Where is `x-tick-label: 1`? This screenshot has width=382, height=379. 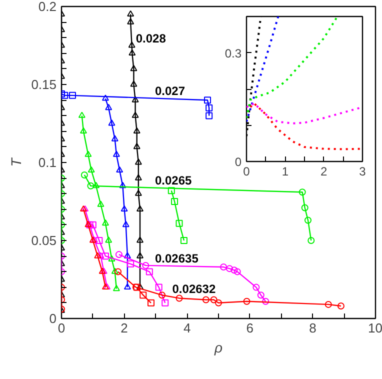 x-tick-label: 1 is located at coordinates (285, 171).